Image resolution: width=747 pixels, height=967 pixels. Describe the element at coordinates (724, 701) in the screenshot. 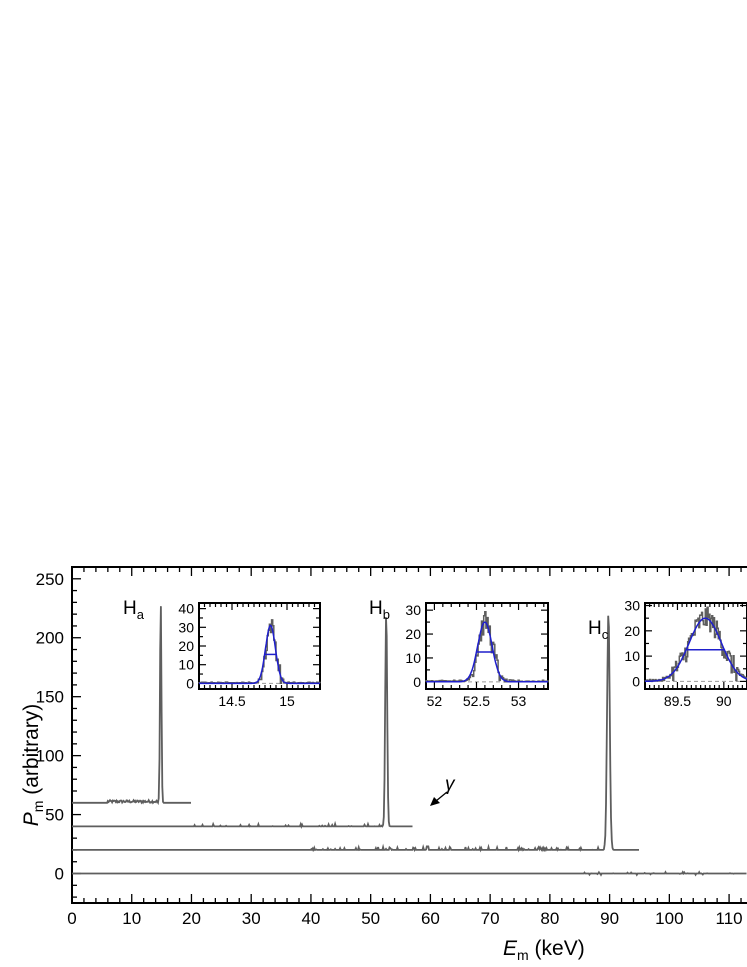

I see `inset-x-tick-label: 90` at that location.